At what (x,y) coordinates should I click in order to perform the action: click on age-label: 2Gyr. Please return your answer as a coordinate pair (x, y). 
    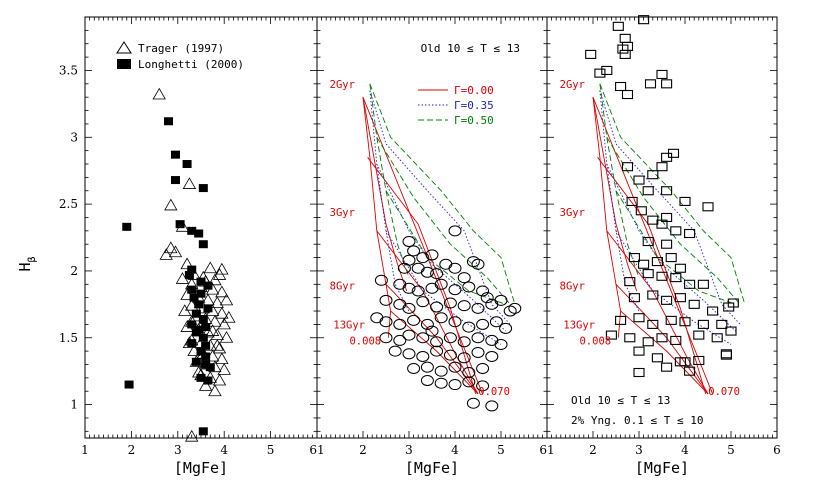
    Looking at the image, I should click on (342, 85).